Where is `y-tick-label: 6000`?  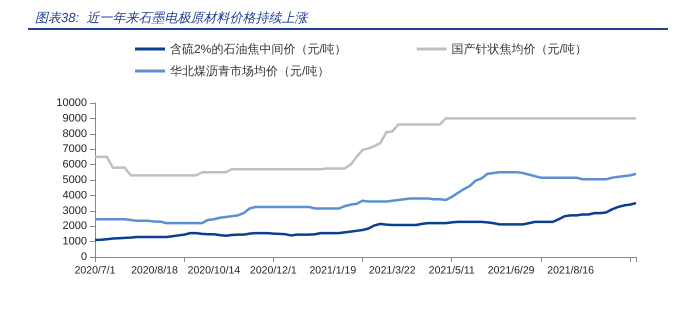 y-tick-label: 6000 is located at coordinates (74, 164).